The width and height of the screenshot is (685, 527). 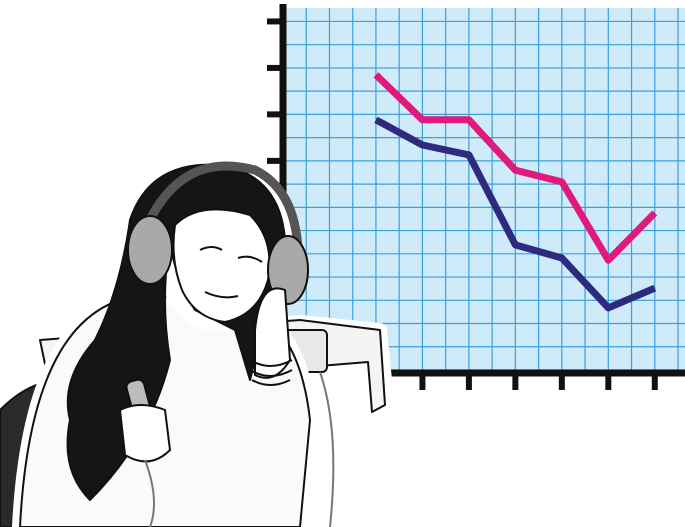 I want to click on cables, so click(x=239, y=449).